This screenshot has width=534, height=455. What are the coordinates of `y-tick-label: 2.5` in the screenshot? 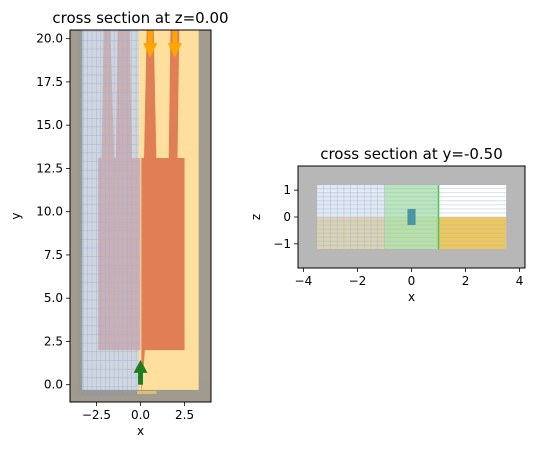 It's located at (53, 341).